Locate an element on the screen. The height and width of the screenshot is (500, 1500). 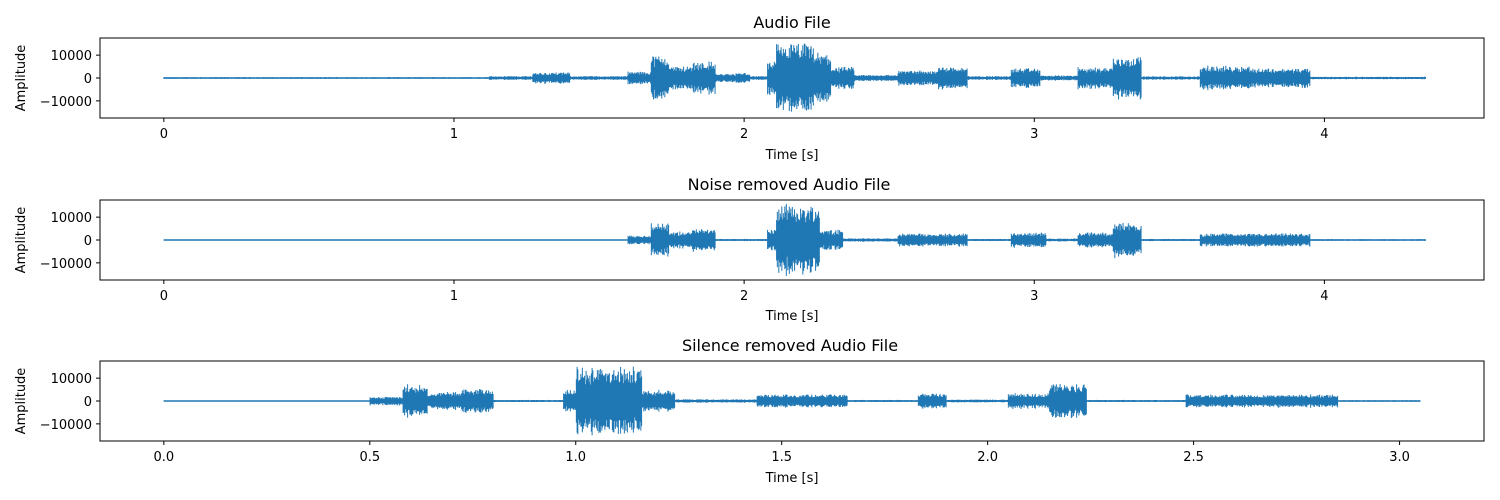
x-tick-label: 0.0 is located at coordinates (164, 457).